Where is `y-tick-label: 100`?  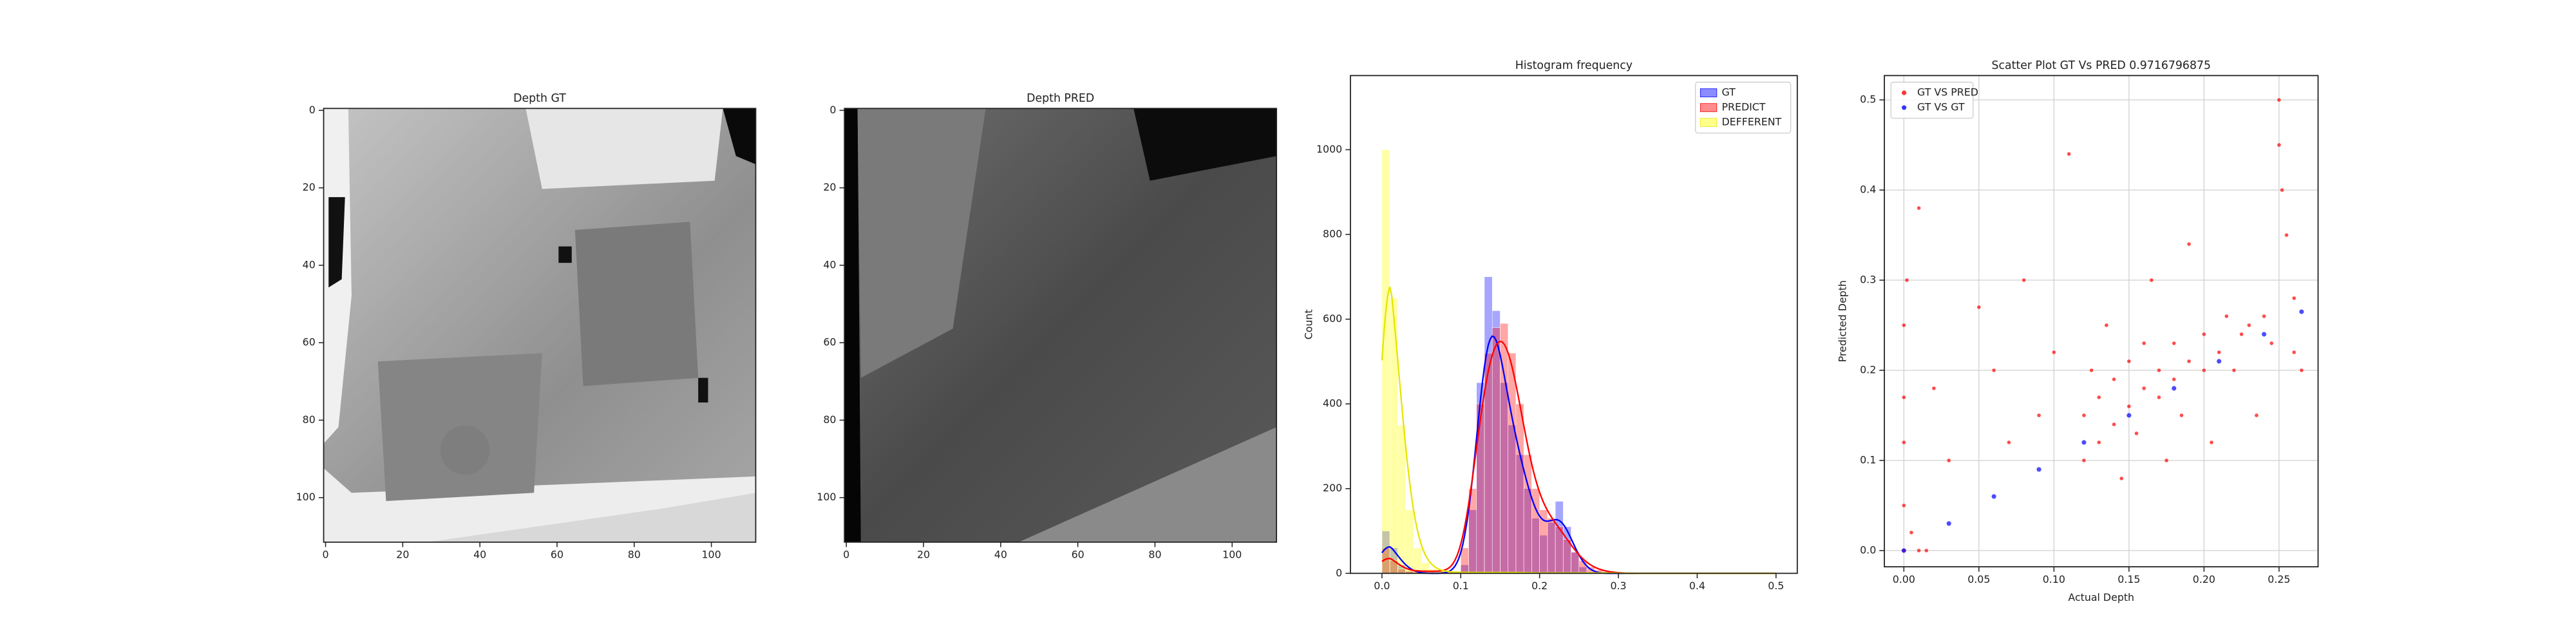 y-tick-label: 100 is located at coordinates (306, 497).